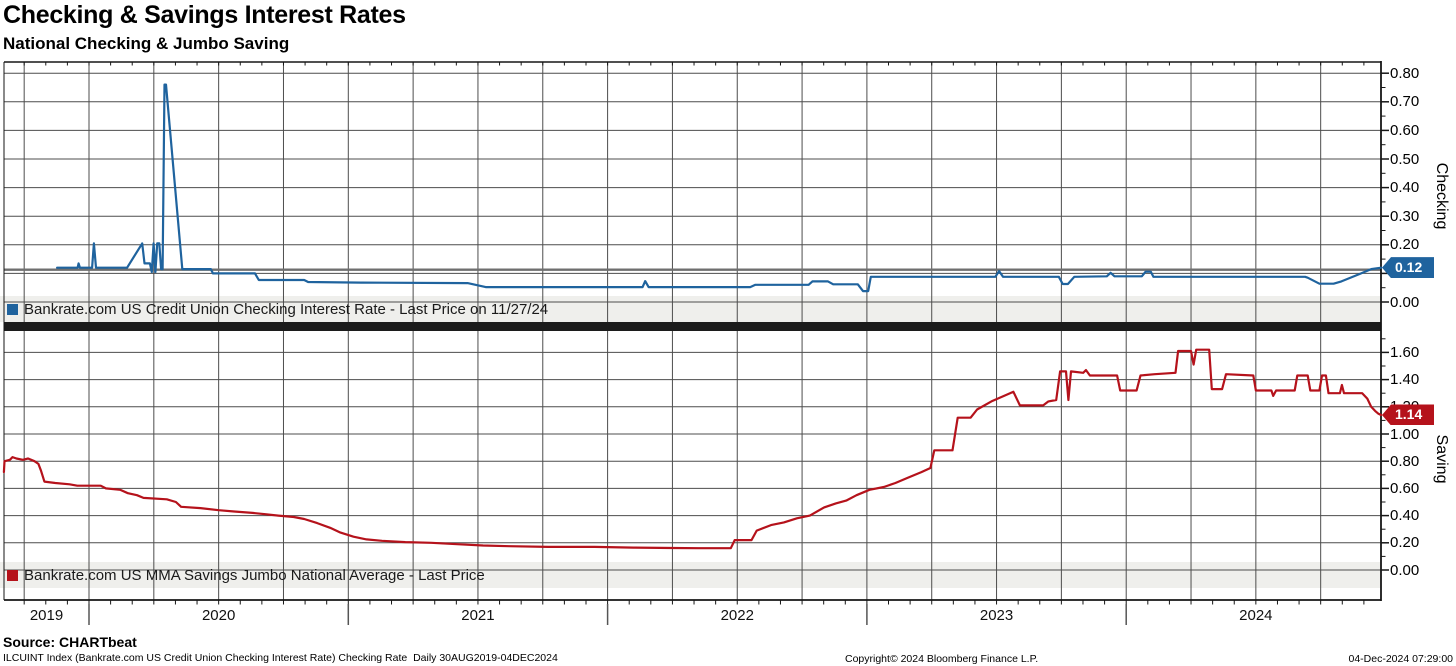  Describe the element at coordinates (46, 615) in the screenshot. I see `x-axis-year-label: 2019` at that location.